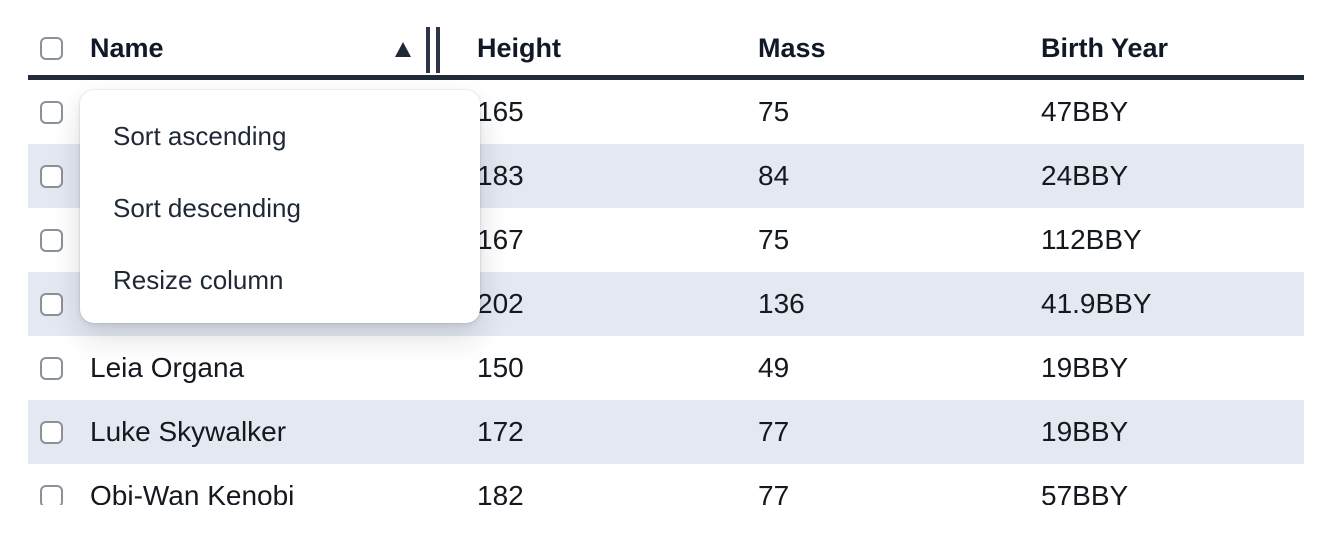 This screenshot has height=536, width=1330. What do you see at coordinates (198, 279) in the screenshot?
I see `menu-item-resize-column-label: Resize column` at bounding box center [198, 279].